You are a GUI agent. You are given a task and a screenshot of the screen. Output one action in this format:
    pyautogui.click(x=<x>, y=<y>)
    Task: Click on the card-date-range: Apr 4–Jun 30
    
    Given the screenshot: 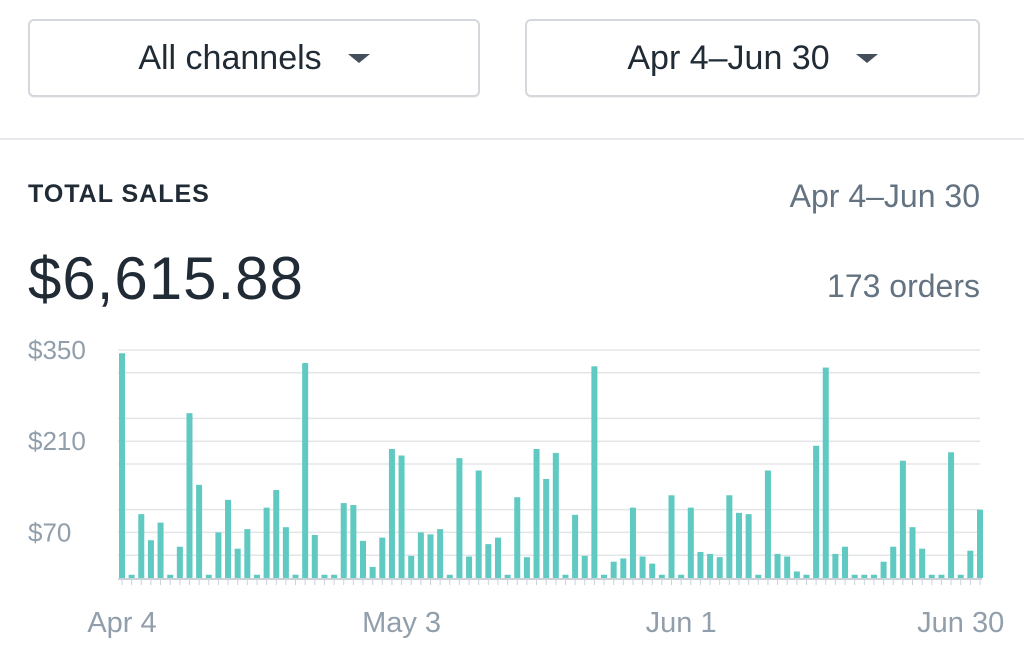 What is the action you would take?
    pyautogui.click(x=884, y=196)
    